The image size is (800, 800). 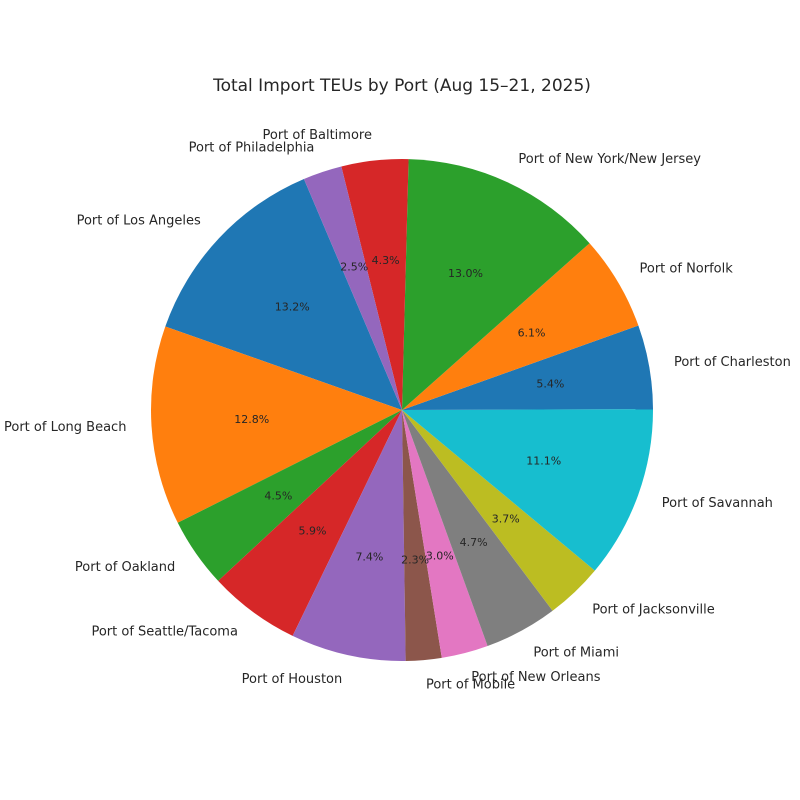 I want to click on slice-label-port-of-new-orleans: Port of New Orleans, so click(x=535, y=677).